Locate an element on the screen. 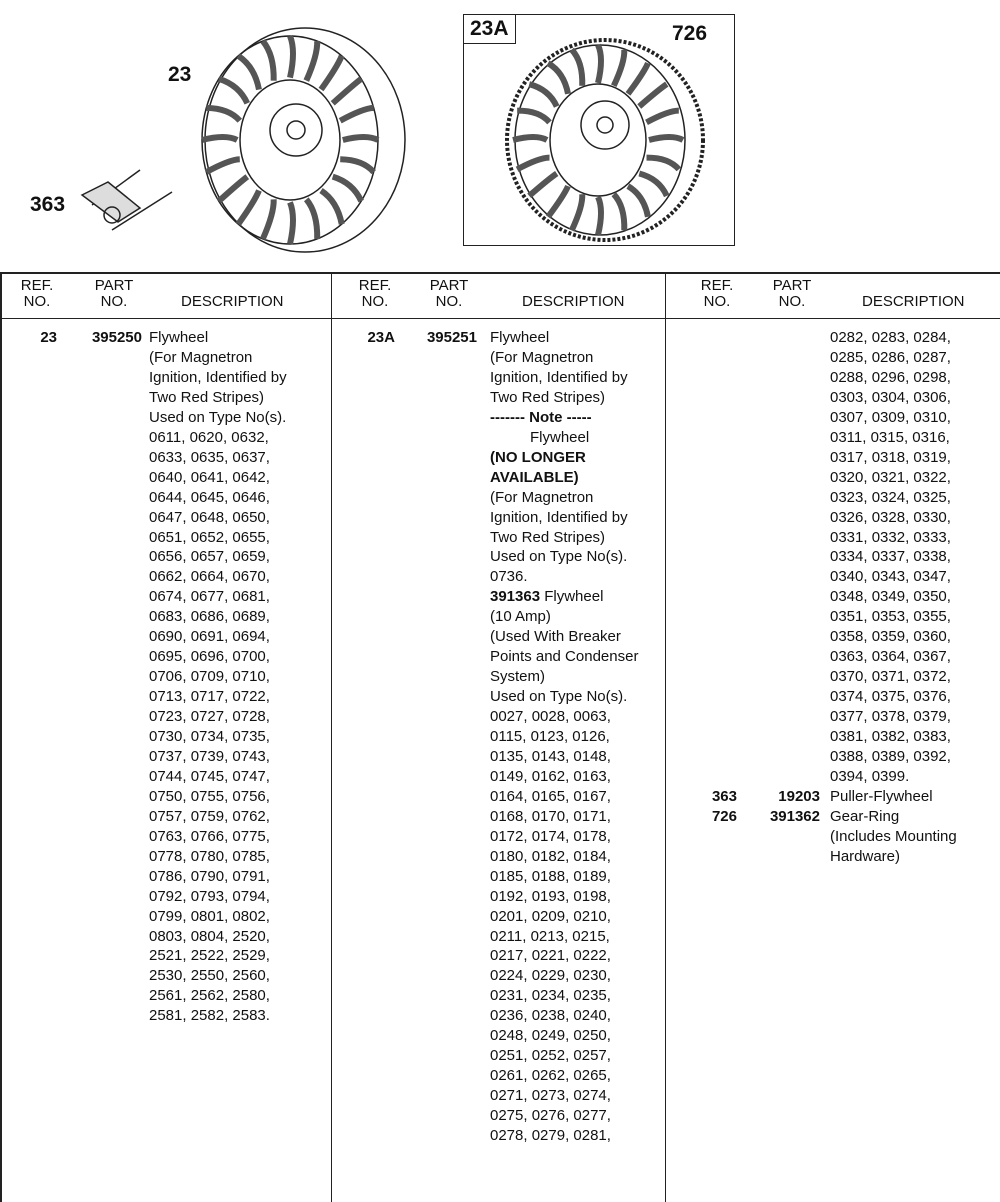 The width and height of the screenshot is (1000, 1202). description-line: 0331, 0332, 0333, is located at coordinates (890, 537).